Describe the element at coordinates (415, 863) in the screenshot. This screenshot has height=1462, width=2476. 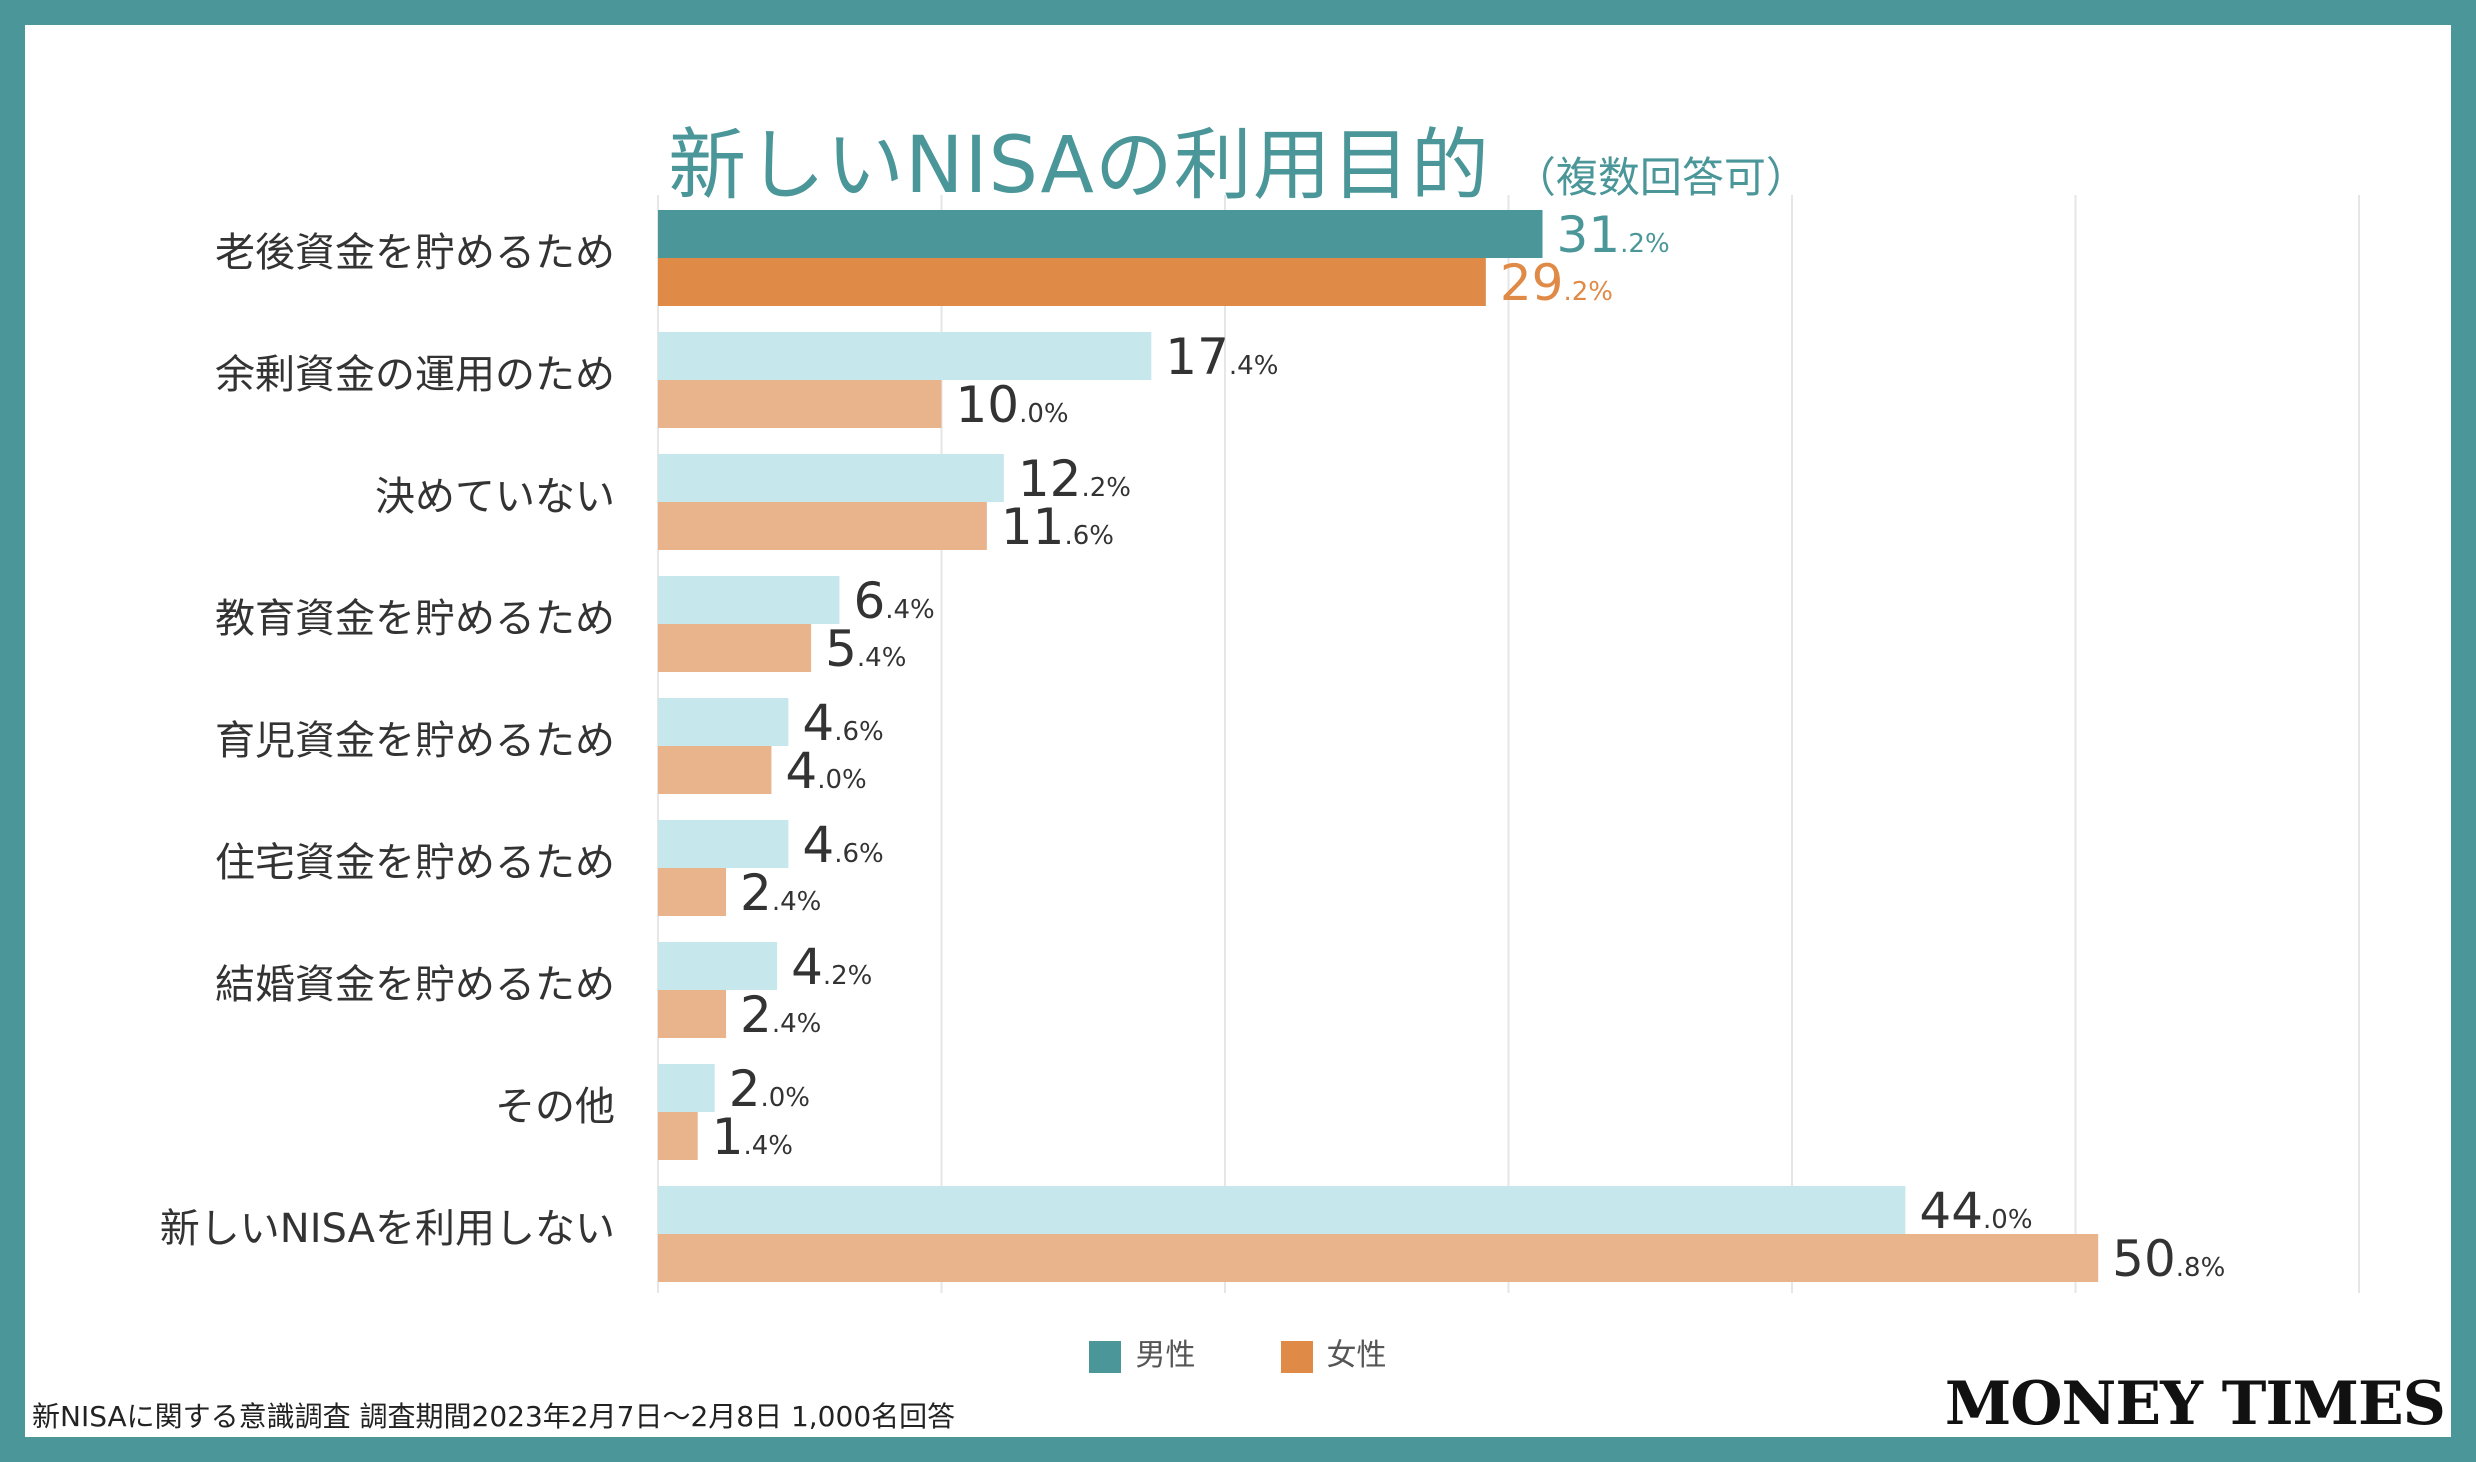
I see `category-label: 住宅資金を貯めるため` at that location.